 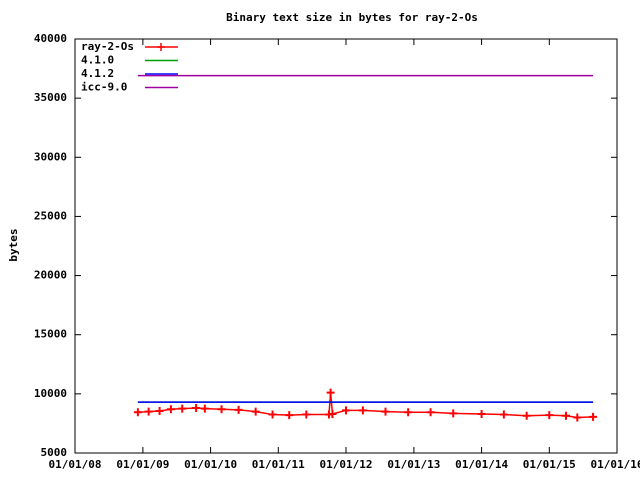 I want to click on x-tick-label: 01/01/13, so click(x=413, y=464).